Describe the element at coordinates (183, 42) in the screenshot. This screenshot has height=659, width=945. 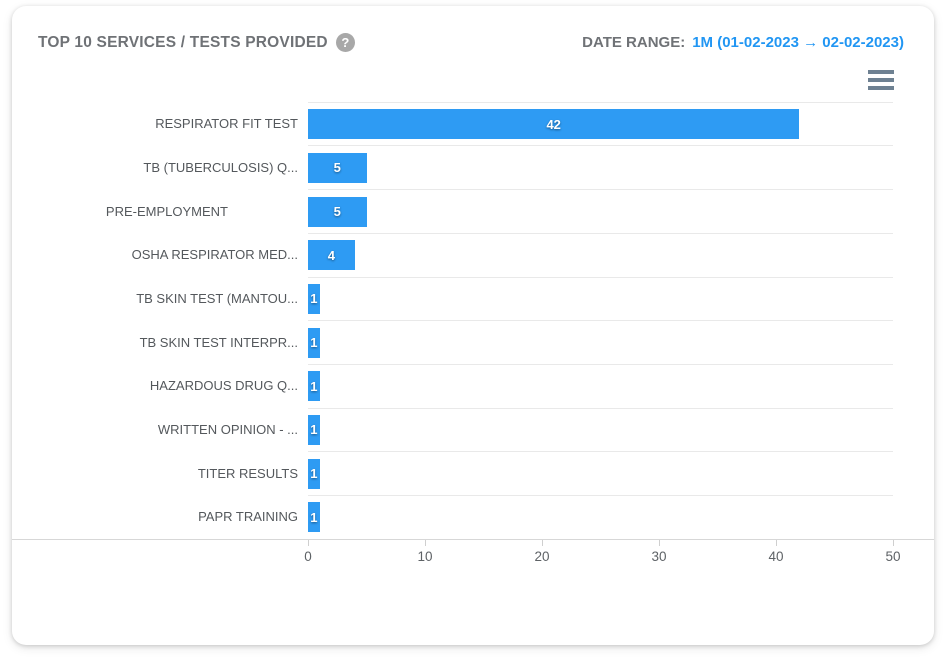
I see `chart-title: TOP 10 SERVICES / TESTS PROVIDED` at that location.